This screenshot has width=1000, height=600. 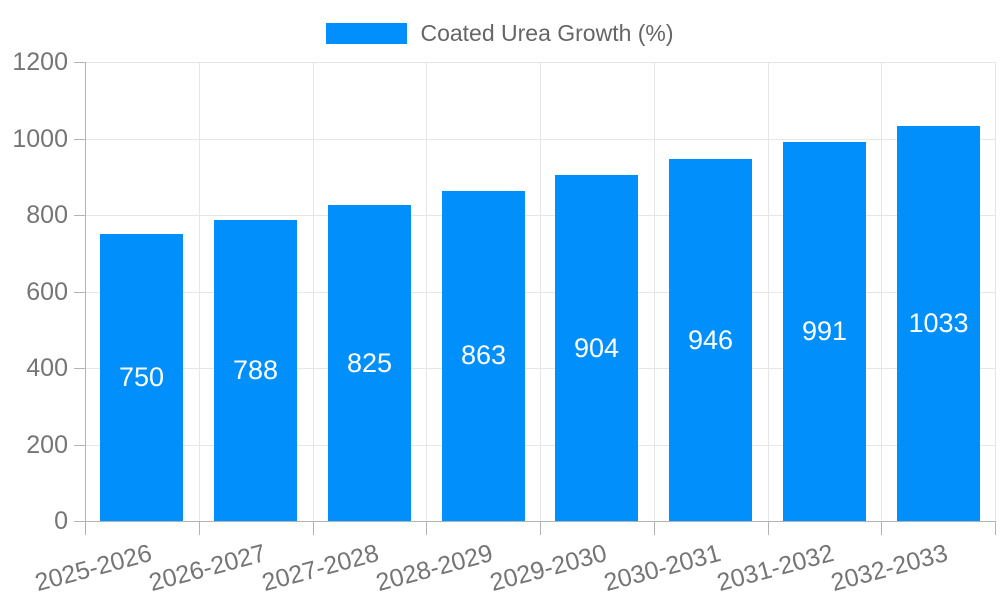 I want to click on bar: 788, so click(x=255, y=370).